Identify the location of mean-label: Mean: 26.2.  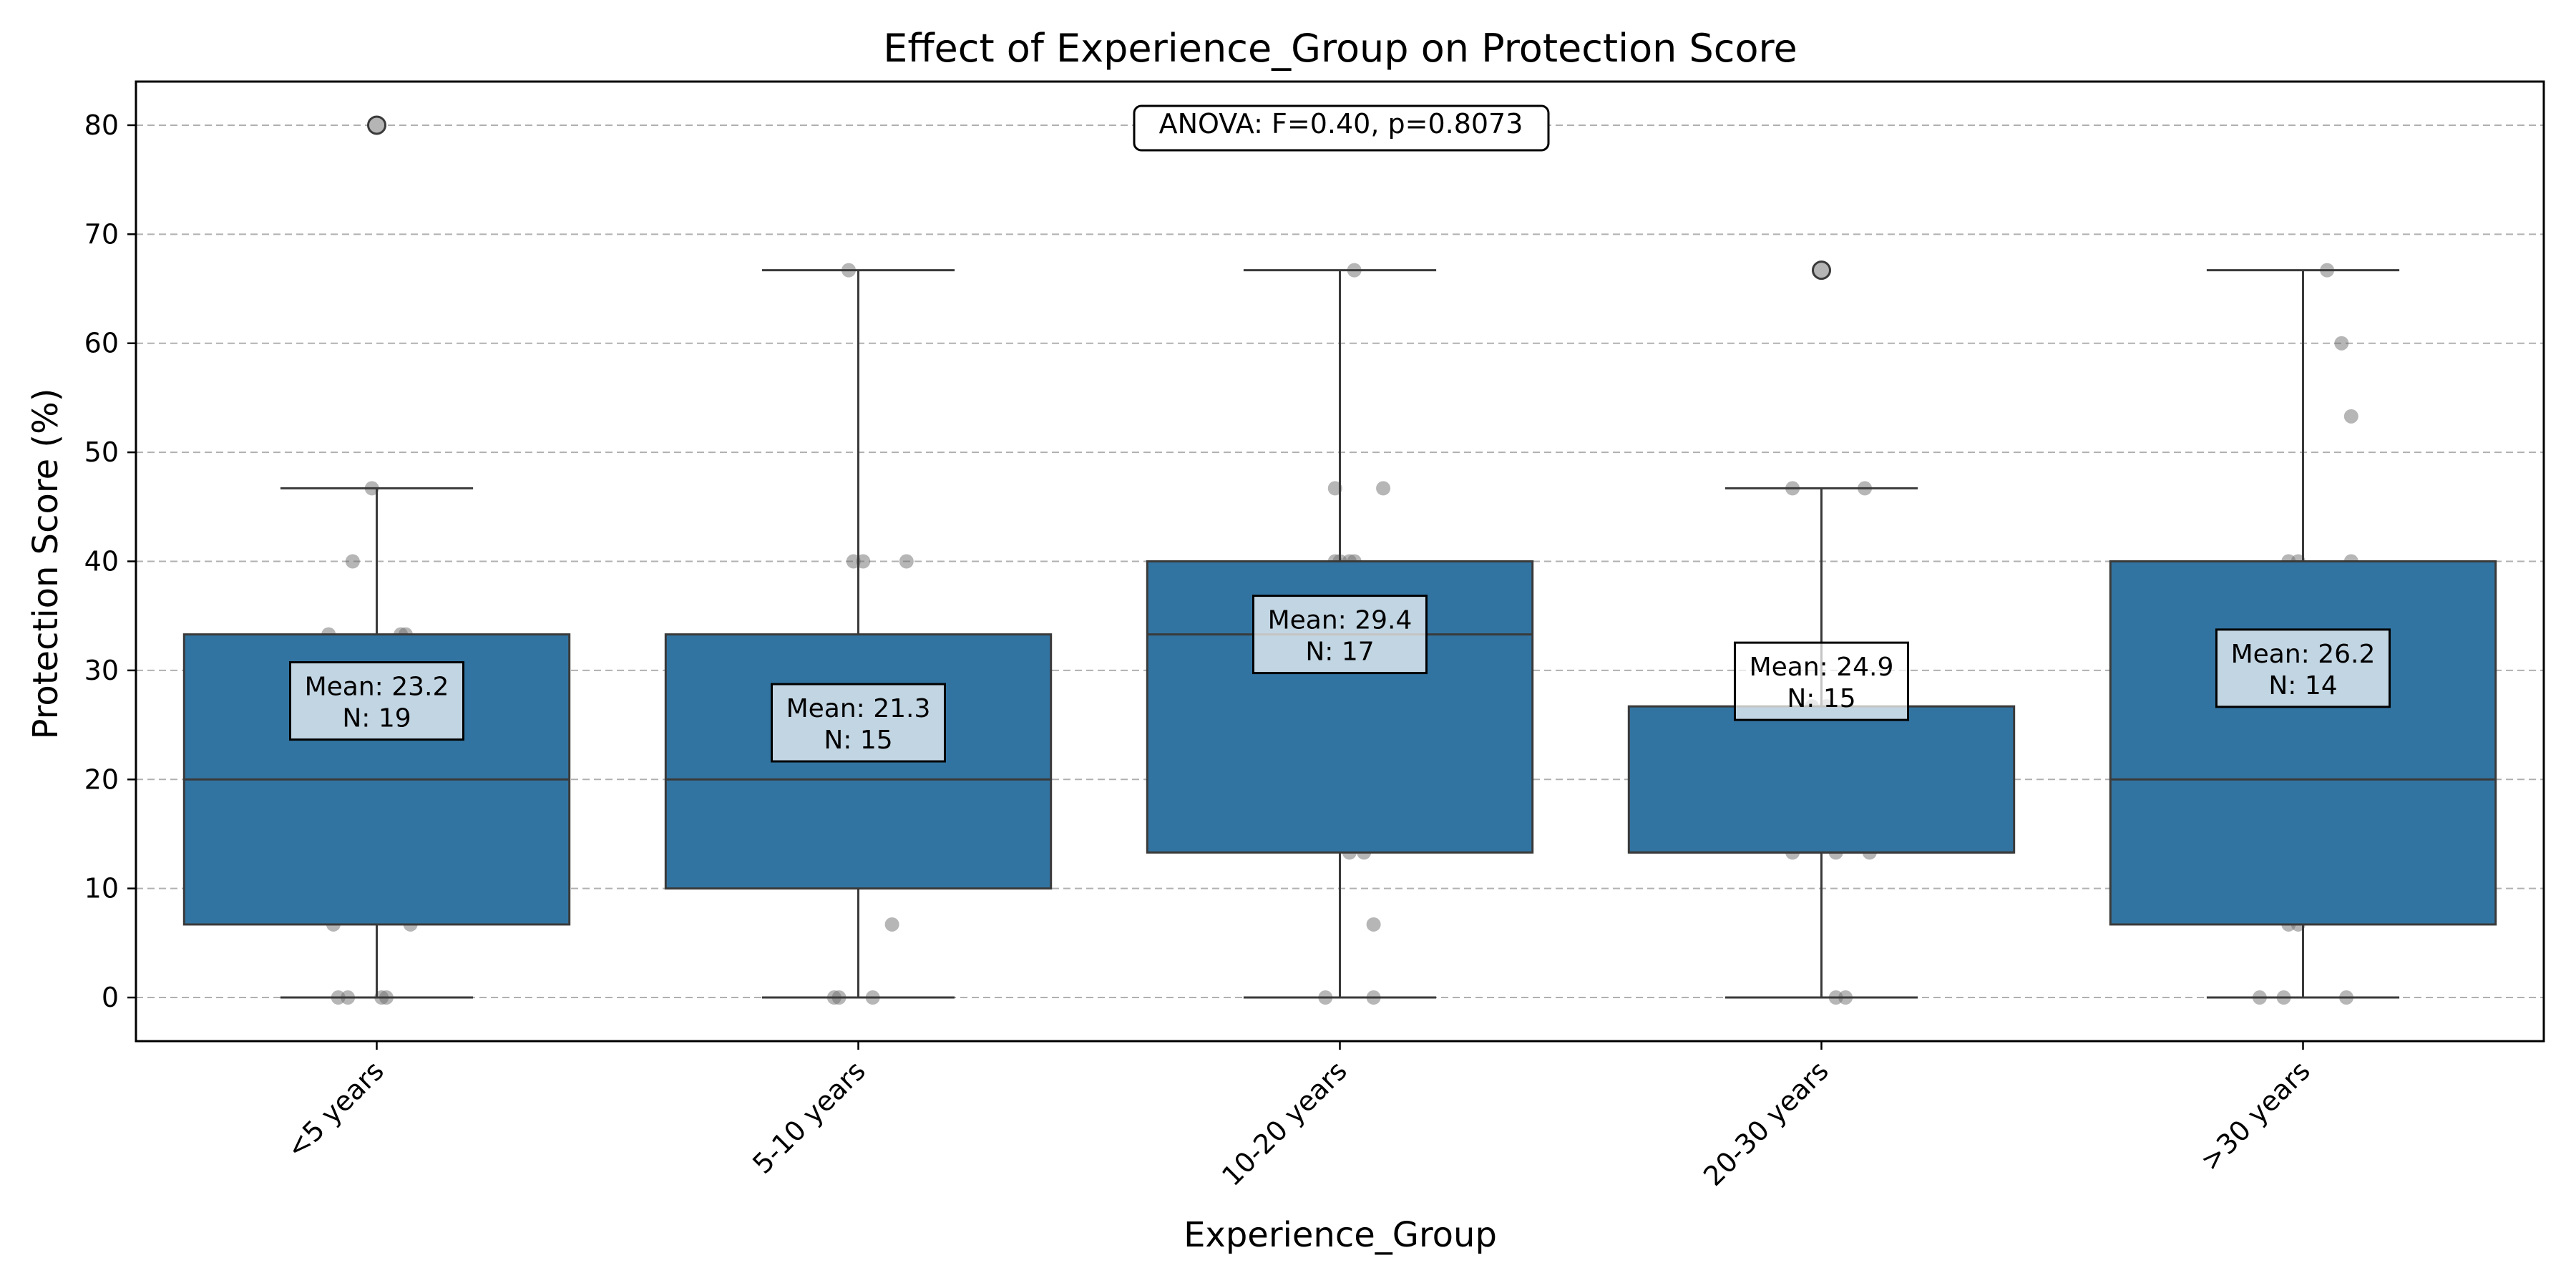
(2303, 654).